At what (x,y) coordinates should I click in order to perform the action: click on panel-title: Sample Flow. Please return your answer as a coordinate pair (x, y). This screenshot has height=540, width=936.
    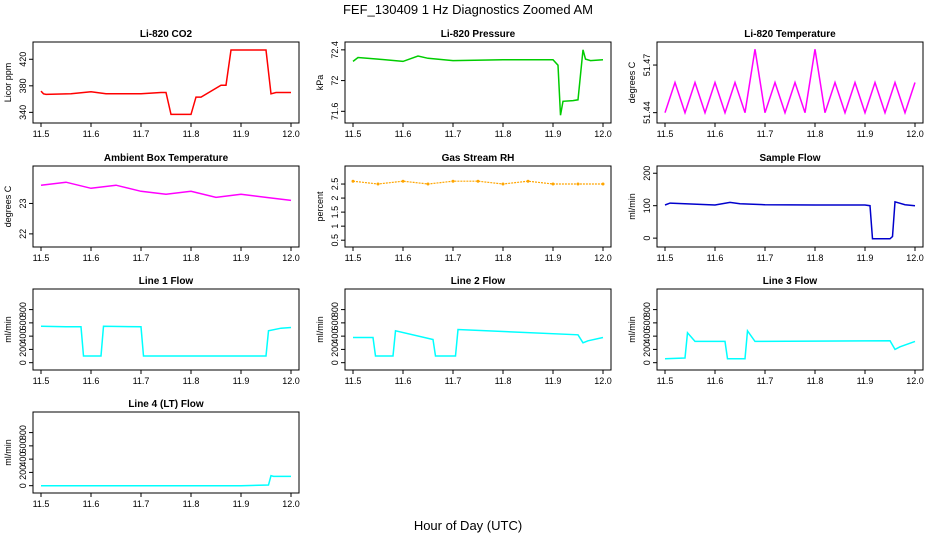
    Looking at the image, I should click on (789, 158).